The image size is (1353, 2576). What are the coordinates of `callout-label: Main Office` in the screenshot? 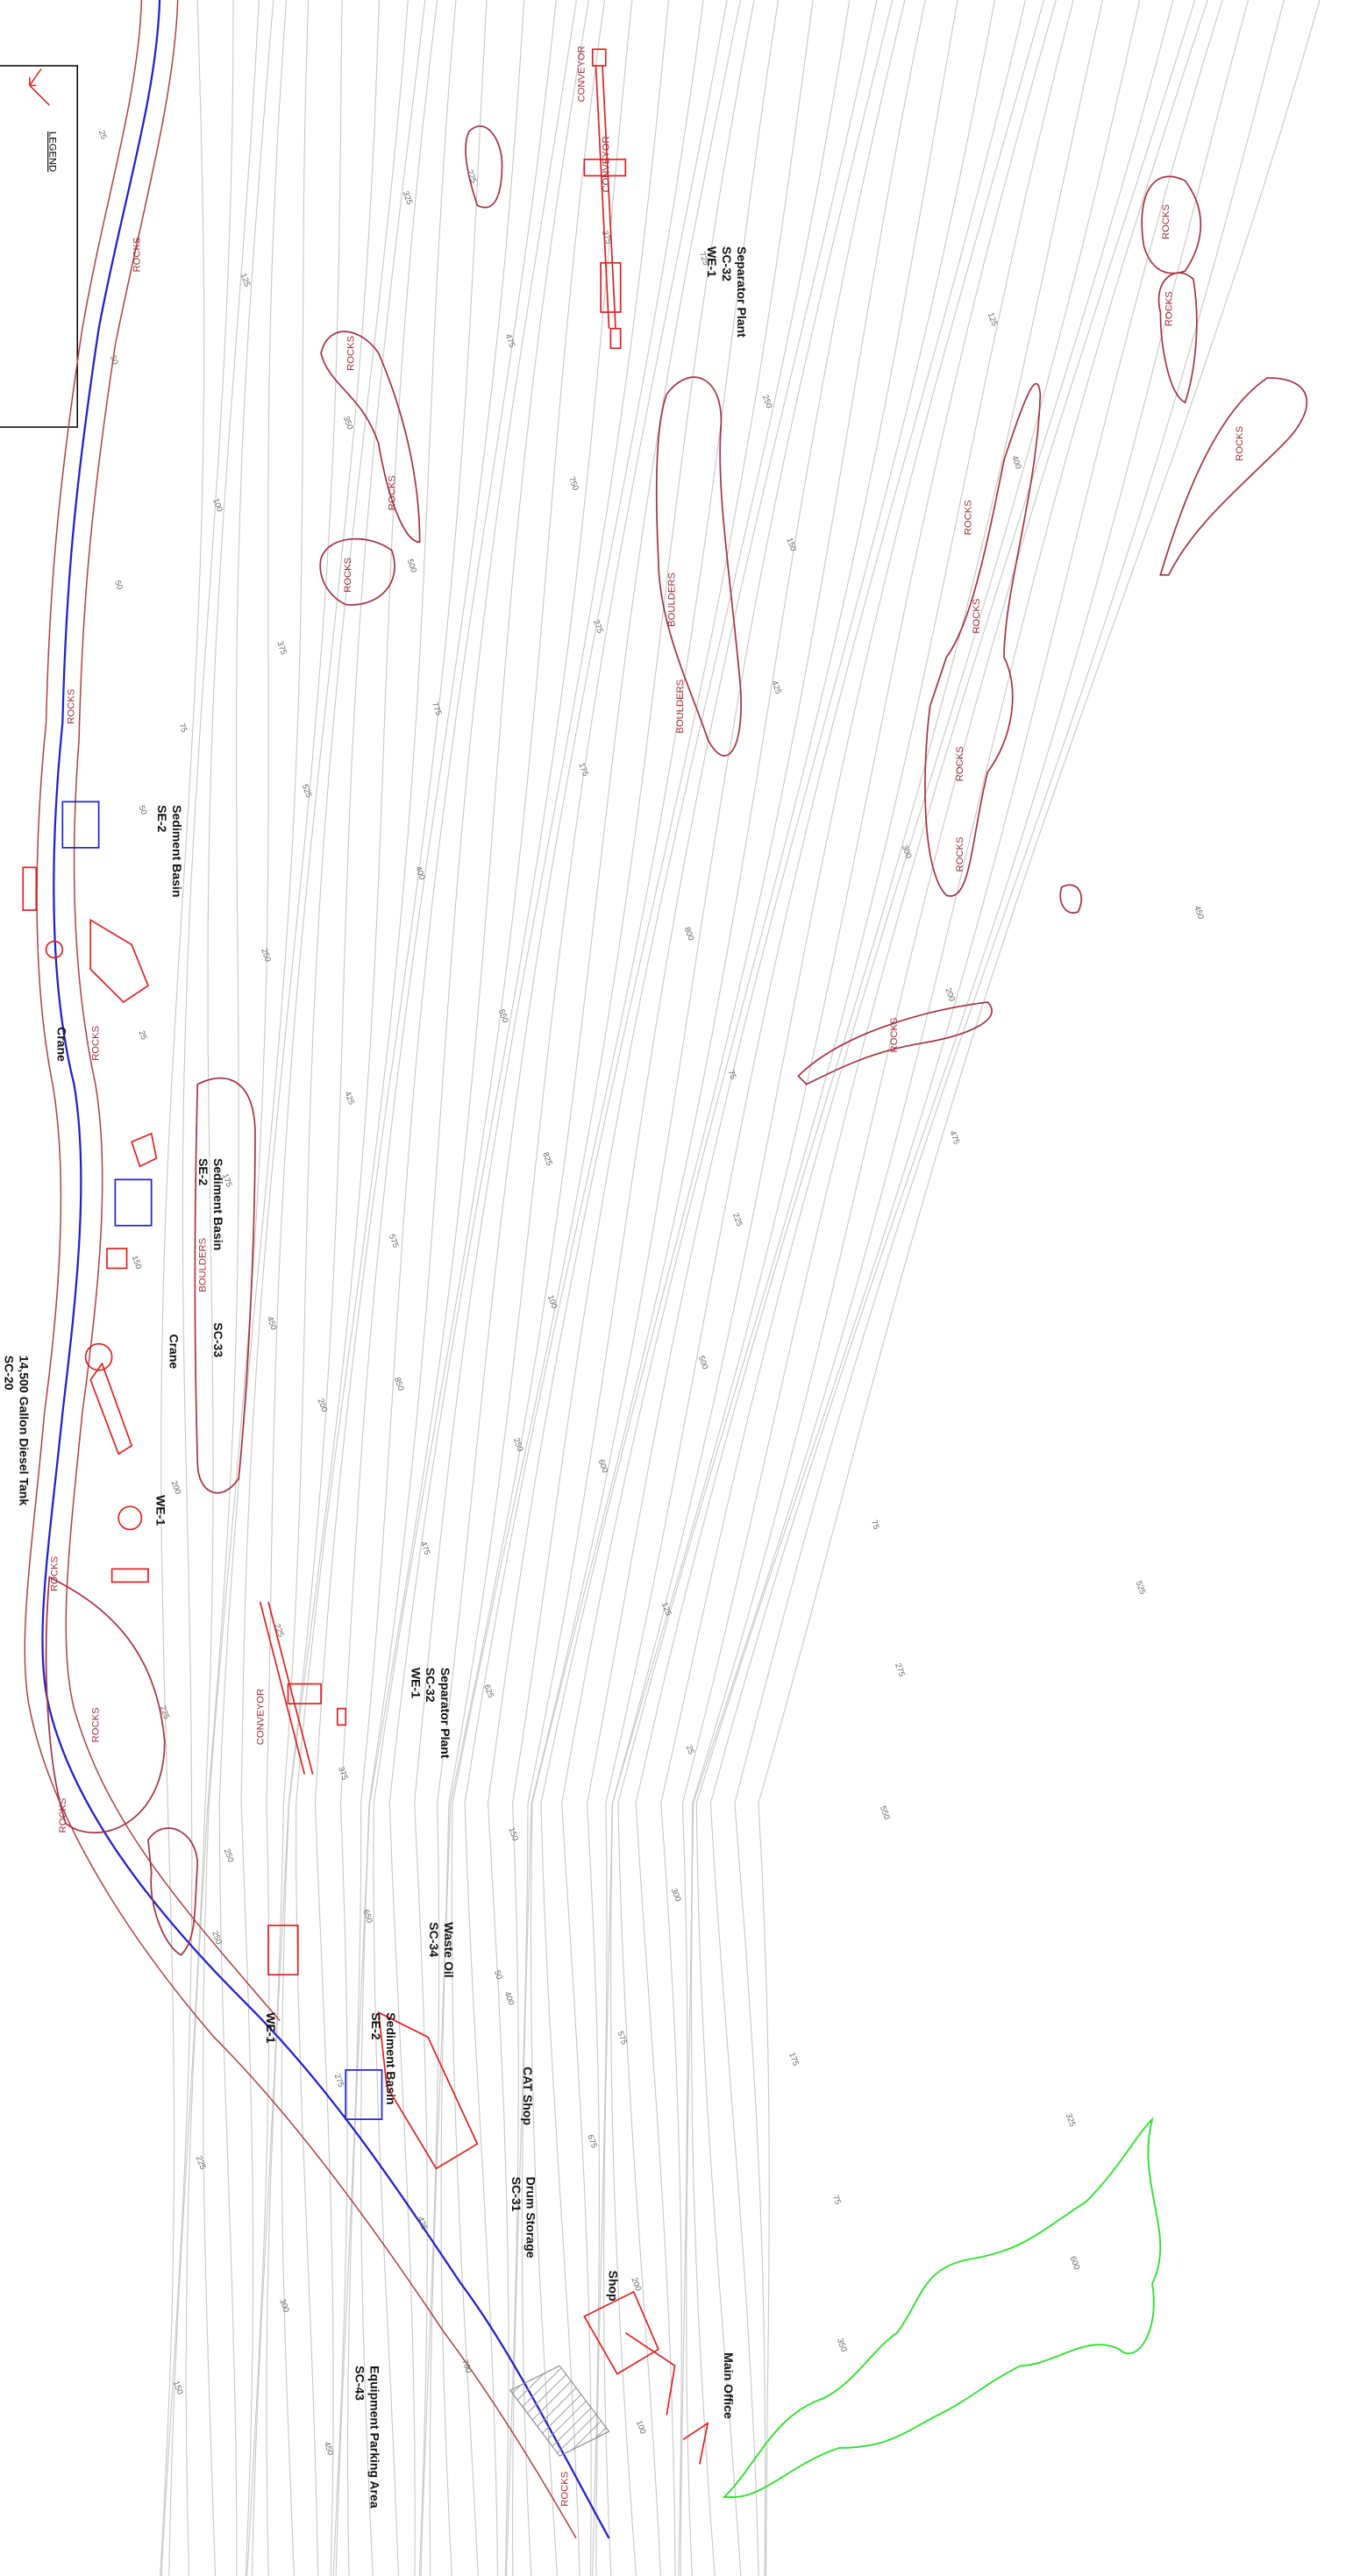 It's located at (729, 2385).